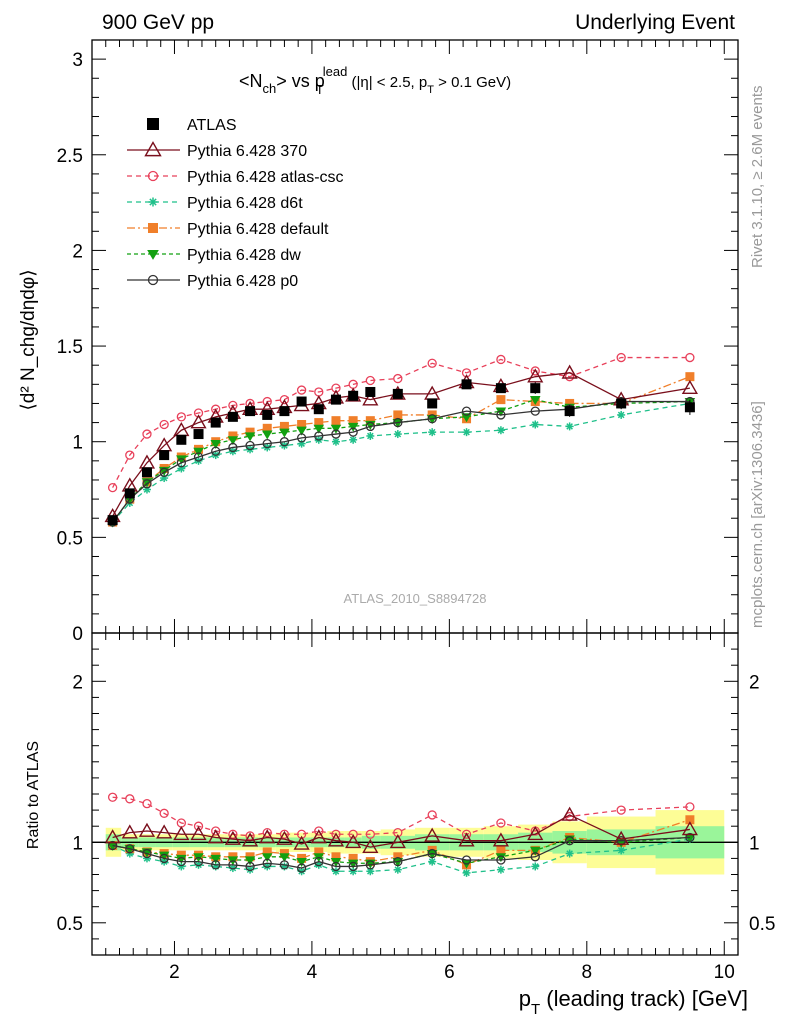 The width and height of the screenshot is (786, 1024). What do you see at coordinates (245, 203) in the screenshot?
I see `legend-label-d6t: Pythia 6.428 d6t` at bounding box center [245, 203].